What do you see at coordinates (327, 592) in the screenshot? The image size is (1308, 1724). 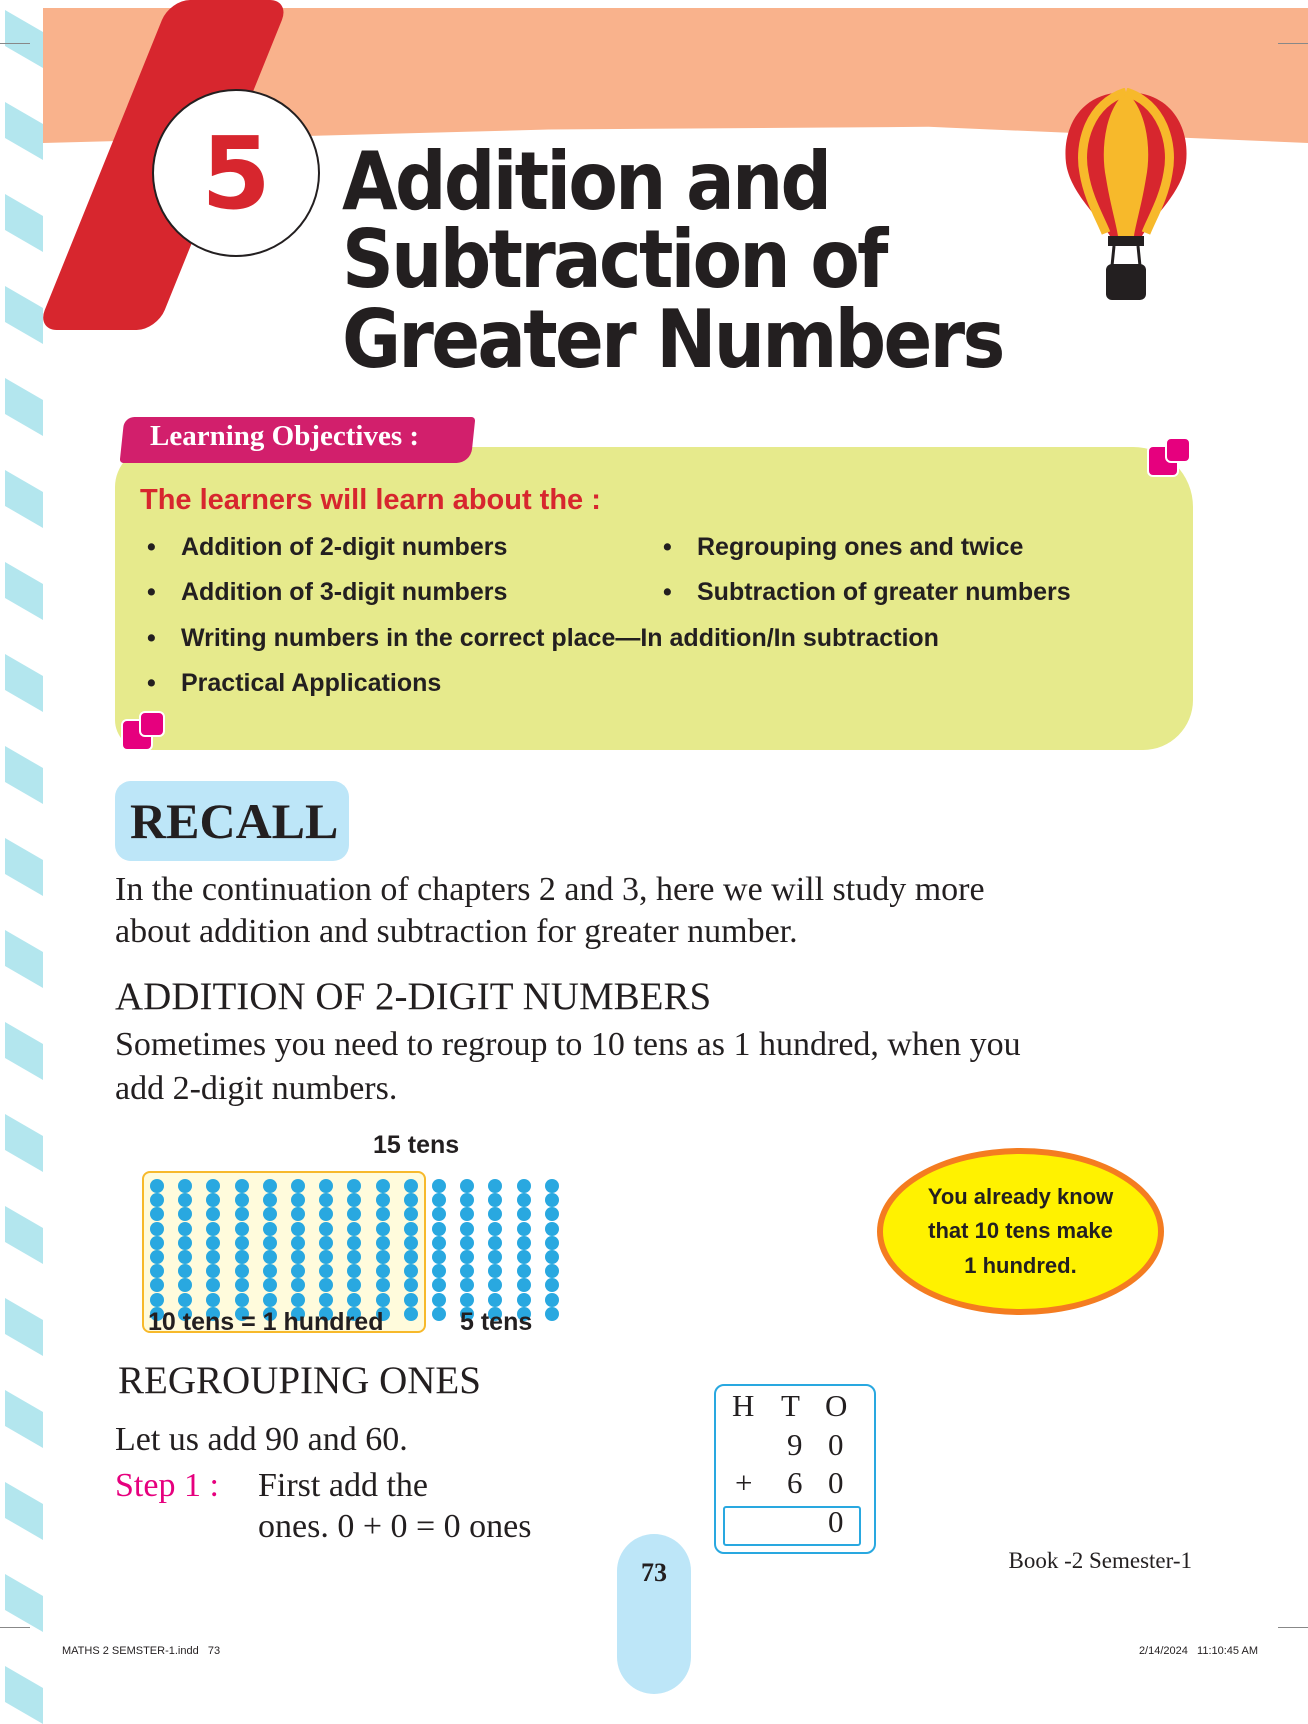 I see `objective-item: Addition of 3-digit numbers` at bounding box center [327, 592].